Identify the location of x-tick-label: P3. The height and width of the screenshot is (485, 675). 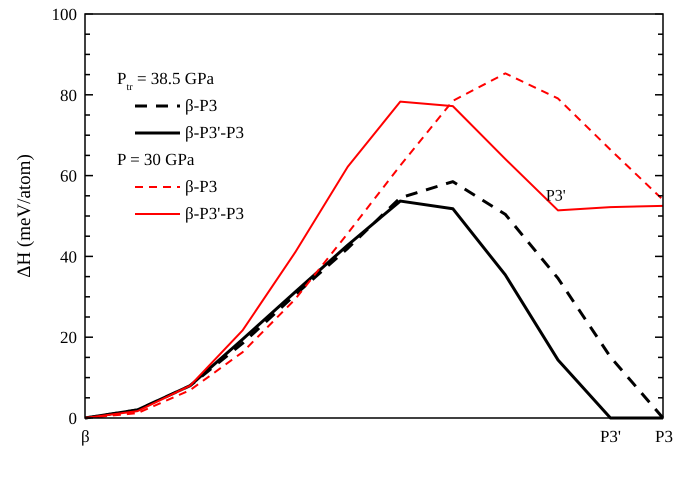
(664, 436).